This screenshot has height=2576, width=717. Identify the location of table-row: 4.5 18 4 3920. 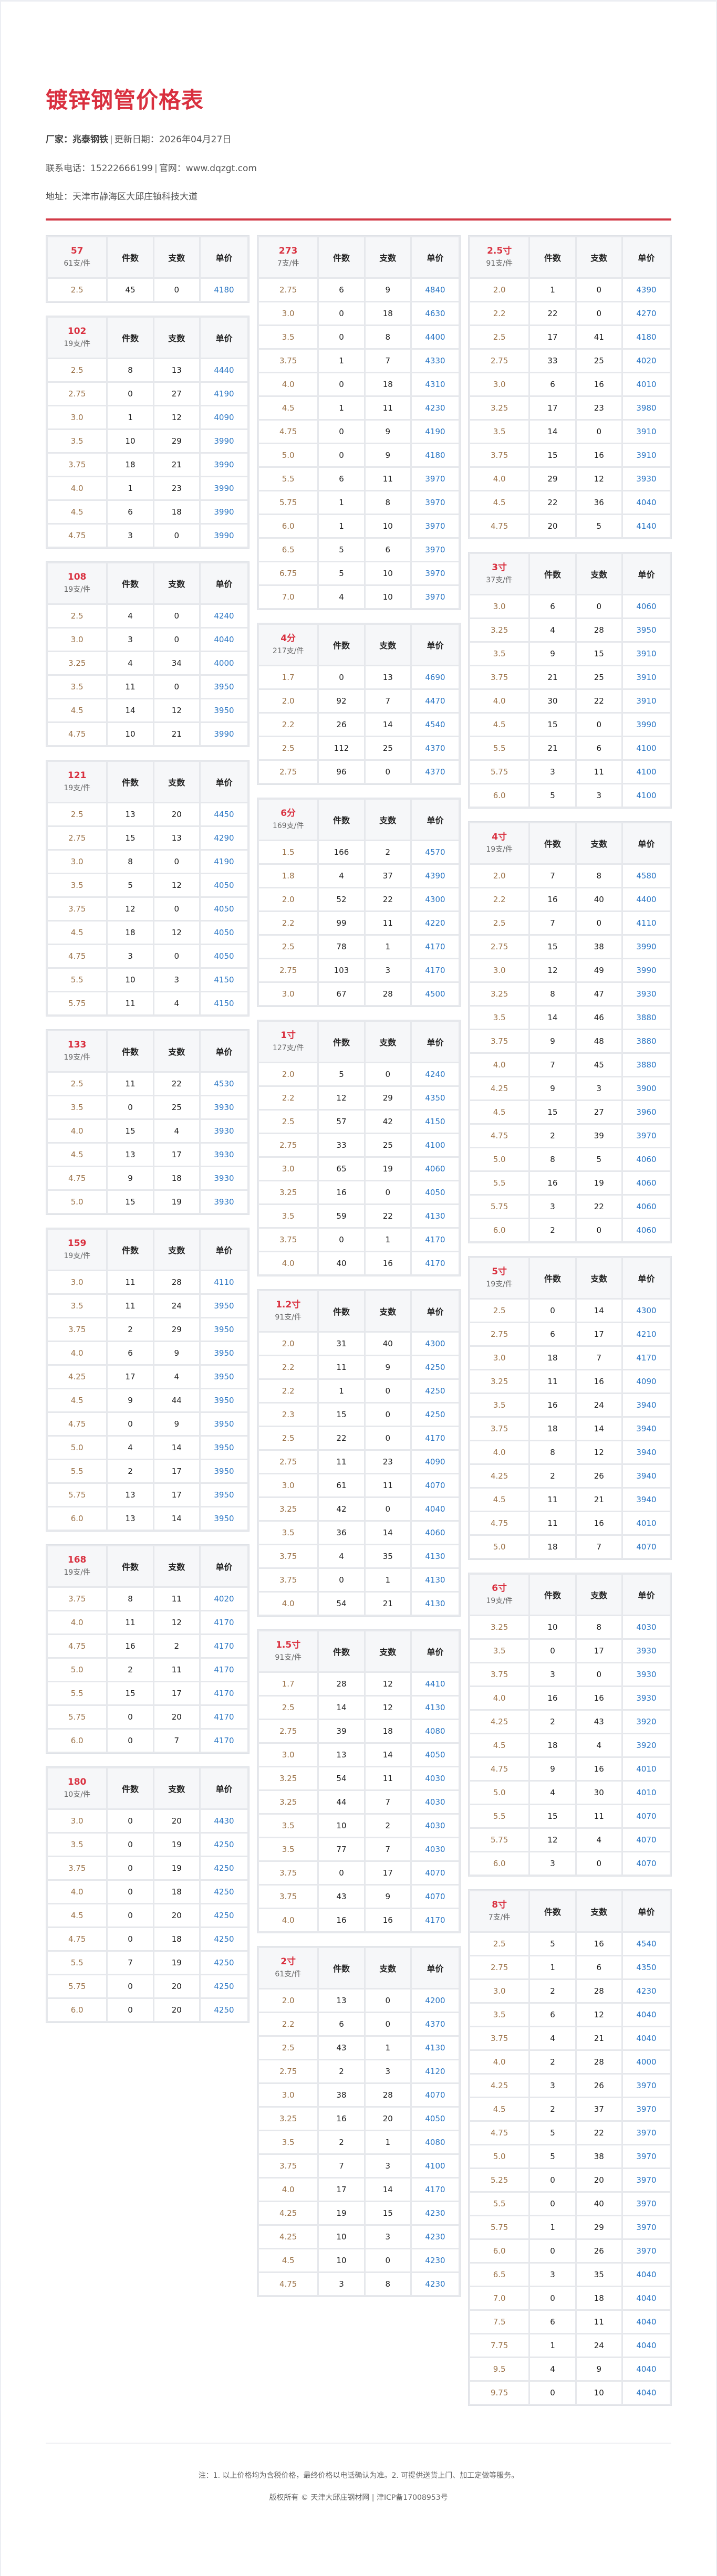
(570, 1745).